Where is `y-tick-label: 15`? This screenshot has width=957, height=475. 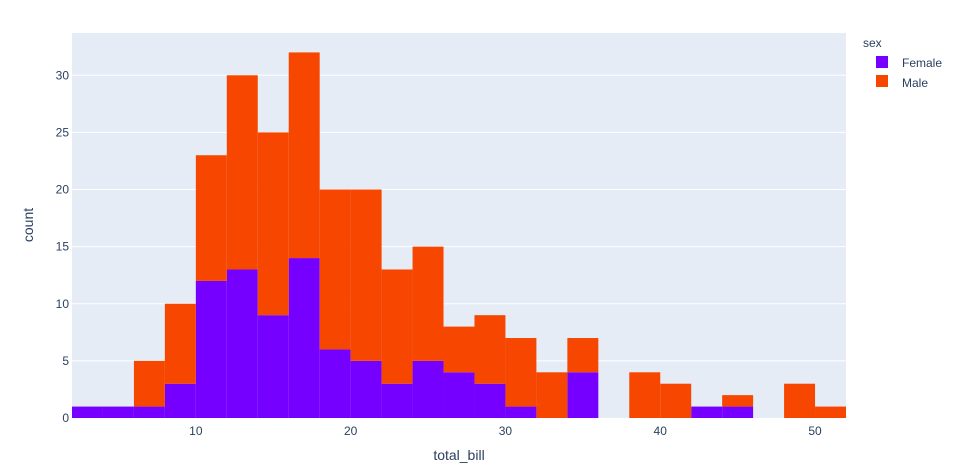 y-tick-label: 15 is located at coordinates (63, 247).